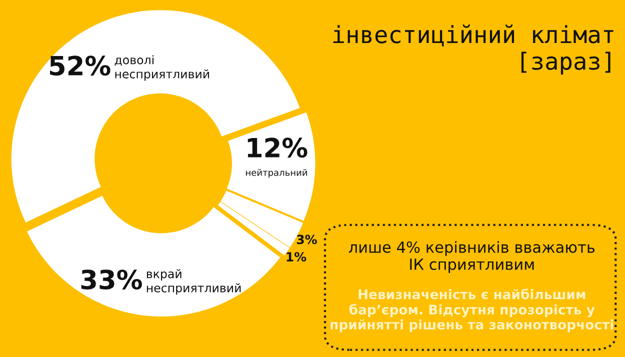 The height and width of the screenshot is (357, 625). What do you see at coordinates (80, 66) in the screenshot?
I see `data-label: 52%` at bounding box center [80, 66].